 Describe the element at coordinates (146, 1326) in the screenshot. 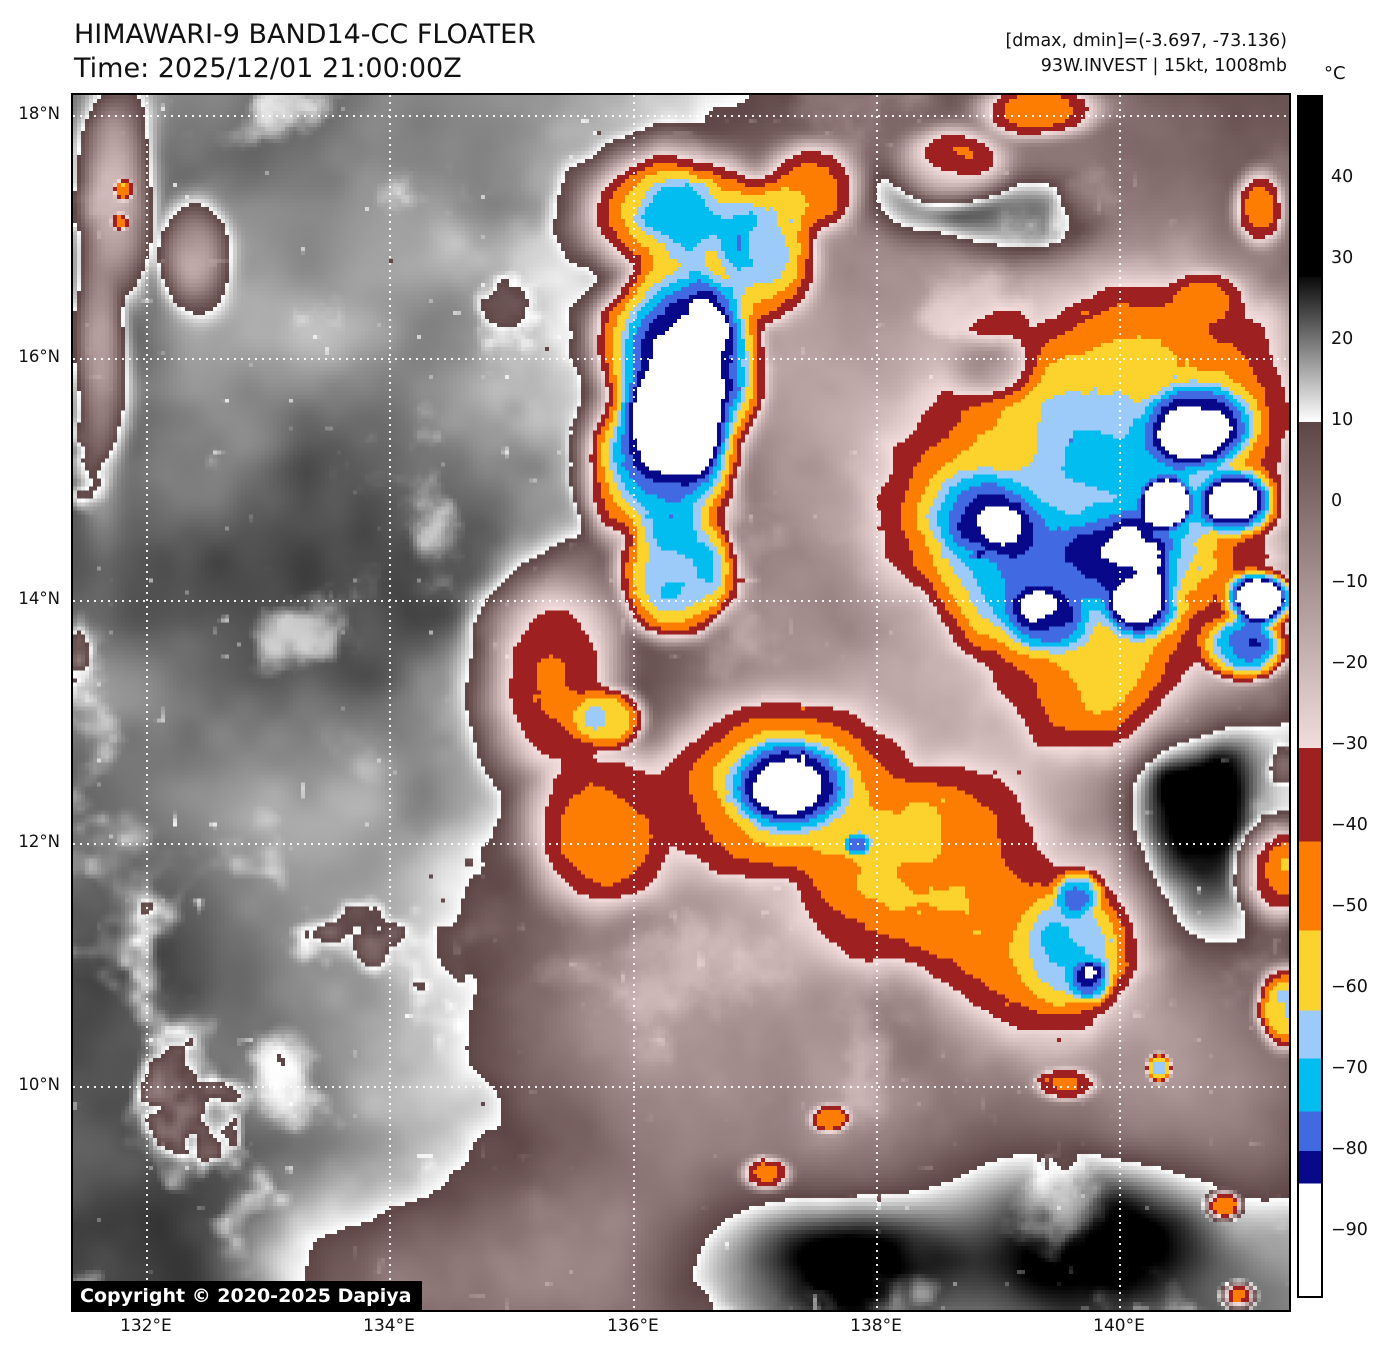

I see `x-axis-label: 132°E` at that location.